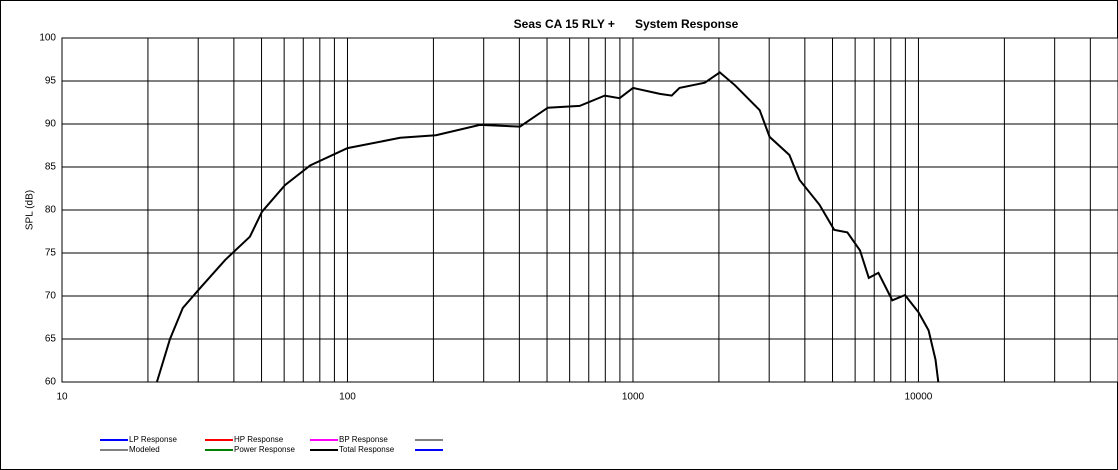 The image size is (1118, 470). I want to click on y-tick-label: 70, so click(51, 296).